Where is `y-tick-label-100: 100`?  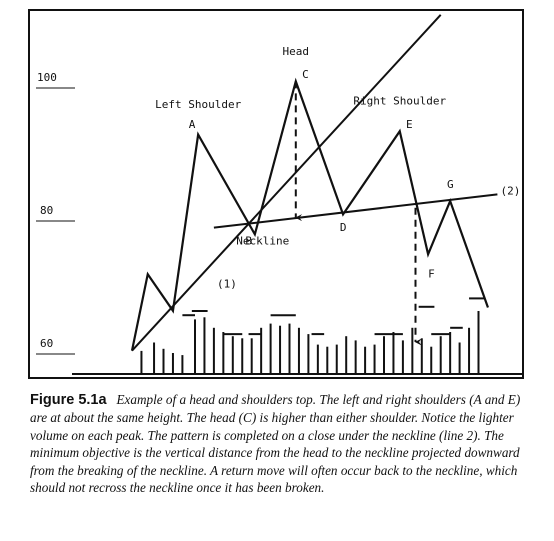 y-tick-label-100: 100 is located at coordinates (47, 77).